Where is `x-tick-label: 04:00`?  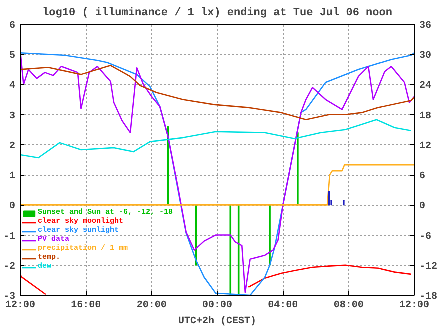
x-tick-label: 04:00 is located at coordinates (283, 306).